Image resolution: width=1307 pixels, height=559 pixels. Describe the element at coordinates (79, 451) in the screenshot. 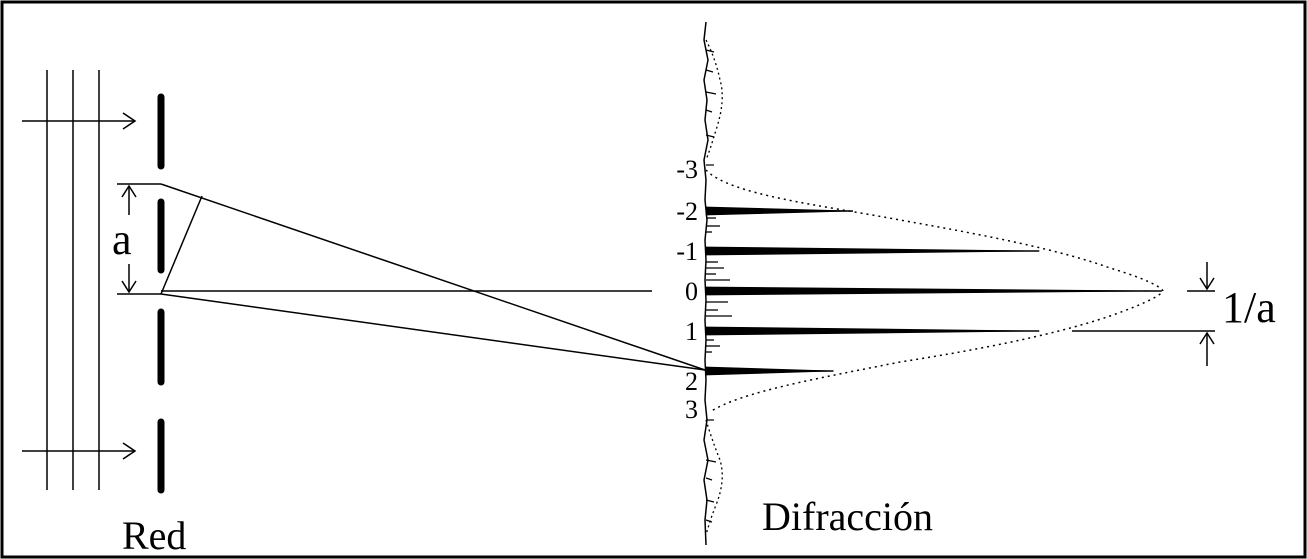

I see `incident-arrow-bottom` at that location.